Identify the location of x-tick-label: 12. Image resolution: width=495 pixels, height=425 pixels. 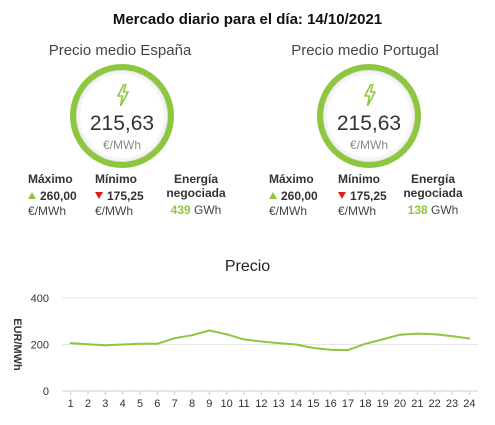
(261, 404).